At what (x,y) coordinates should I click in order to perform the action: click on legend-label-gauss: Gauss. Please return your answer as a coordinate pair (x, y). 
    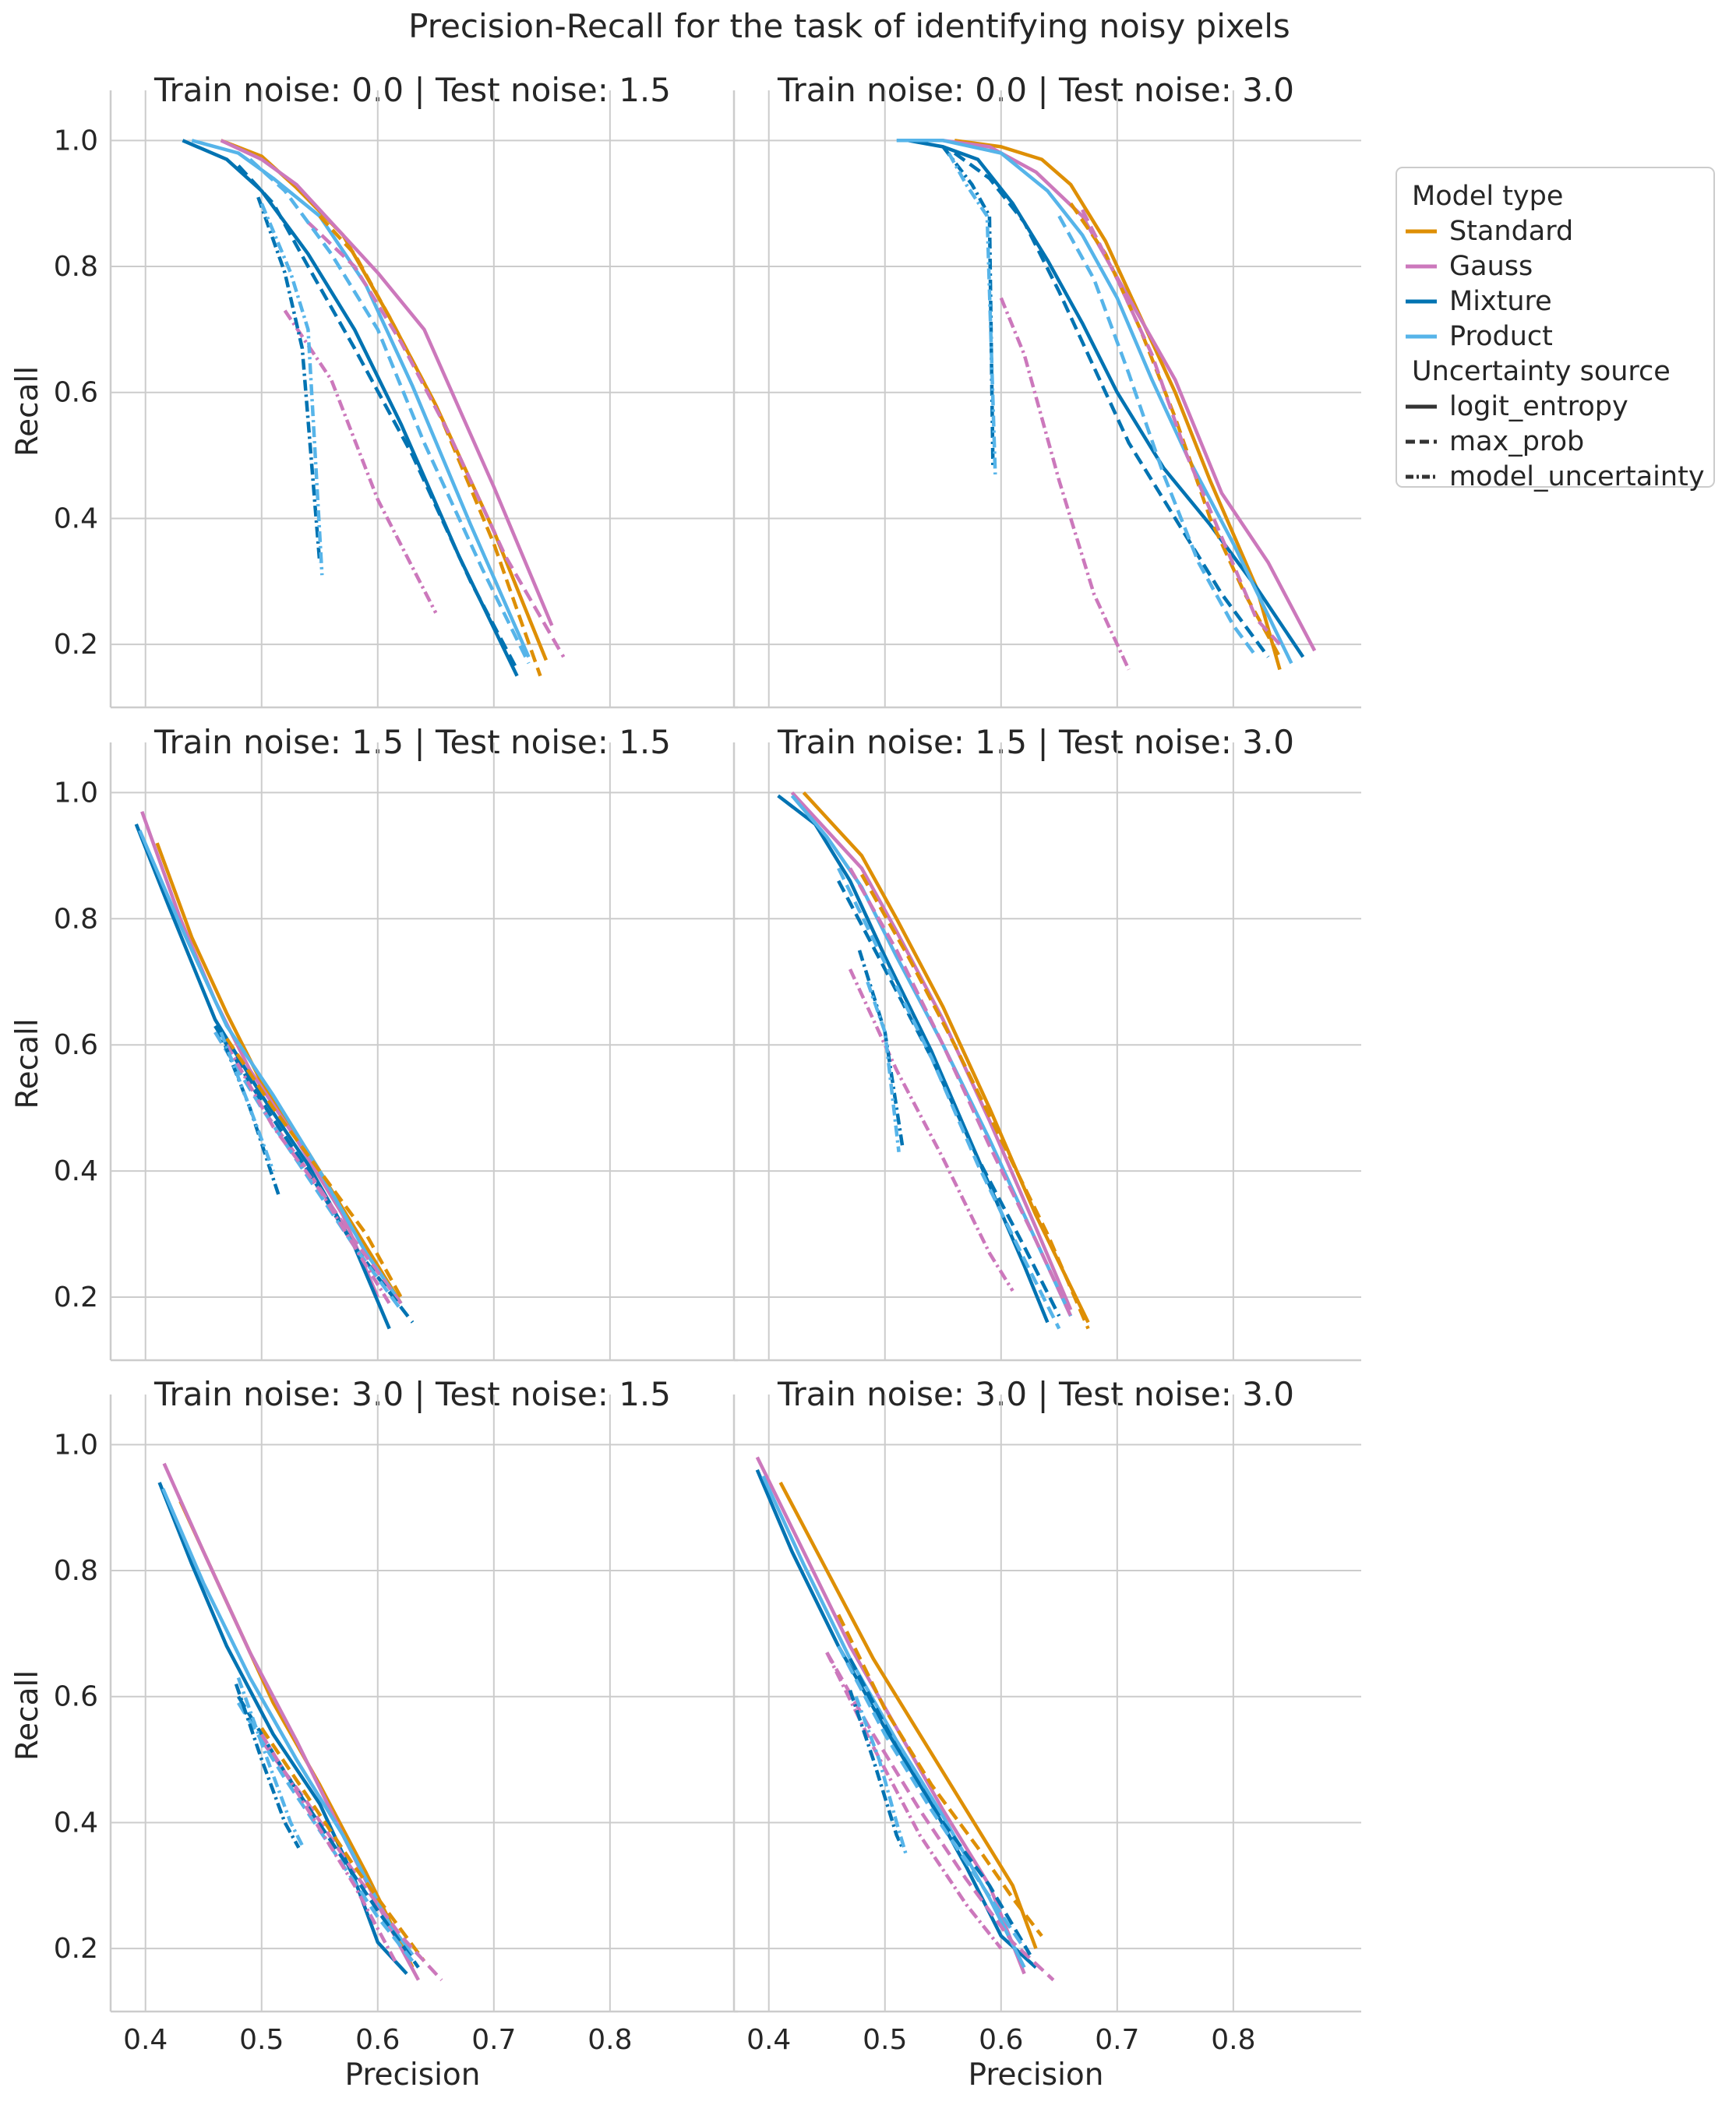
    Looking at the image, I should click on (1491, 266).